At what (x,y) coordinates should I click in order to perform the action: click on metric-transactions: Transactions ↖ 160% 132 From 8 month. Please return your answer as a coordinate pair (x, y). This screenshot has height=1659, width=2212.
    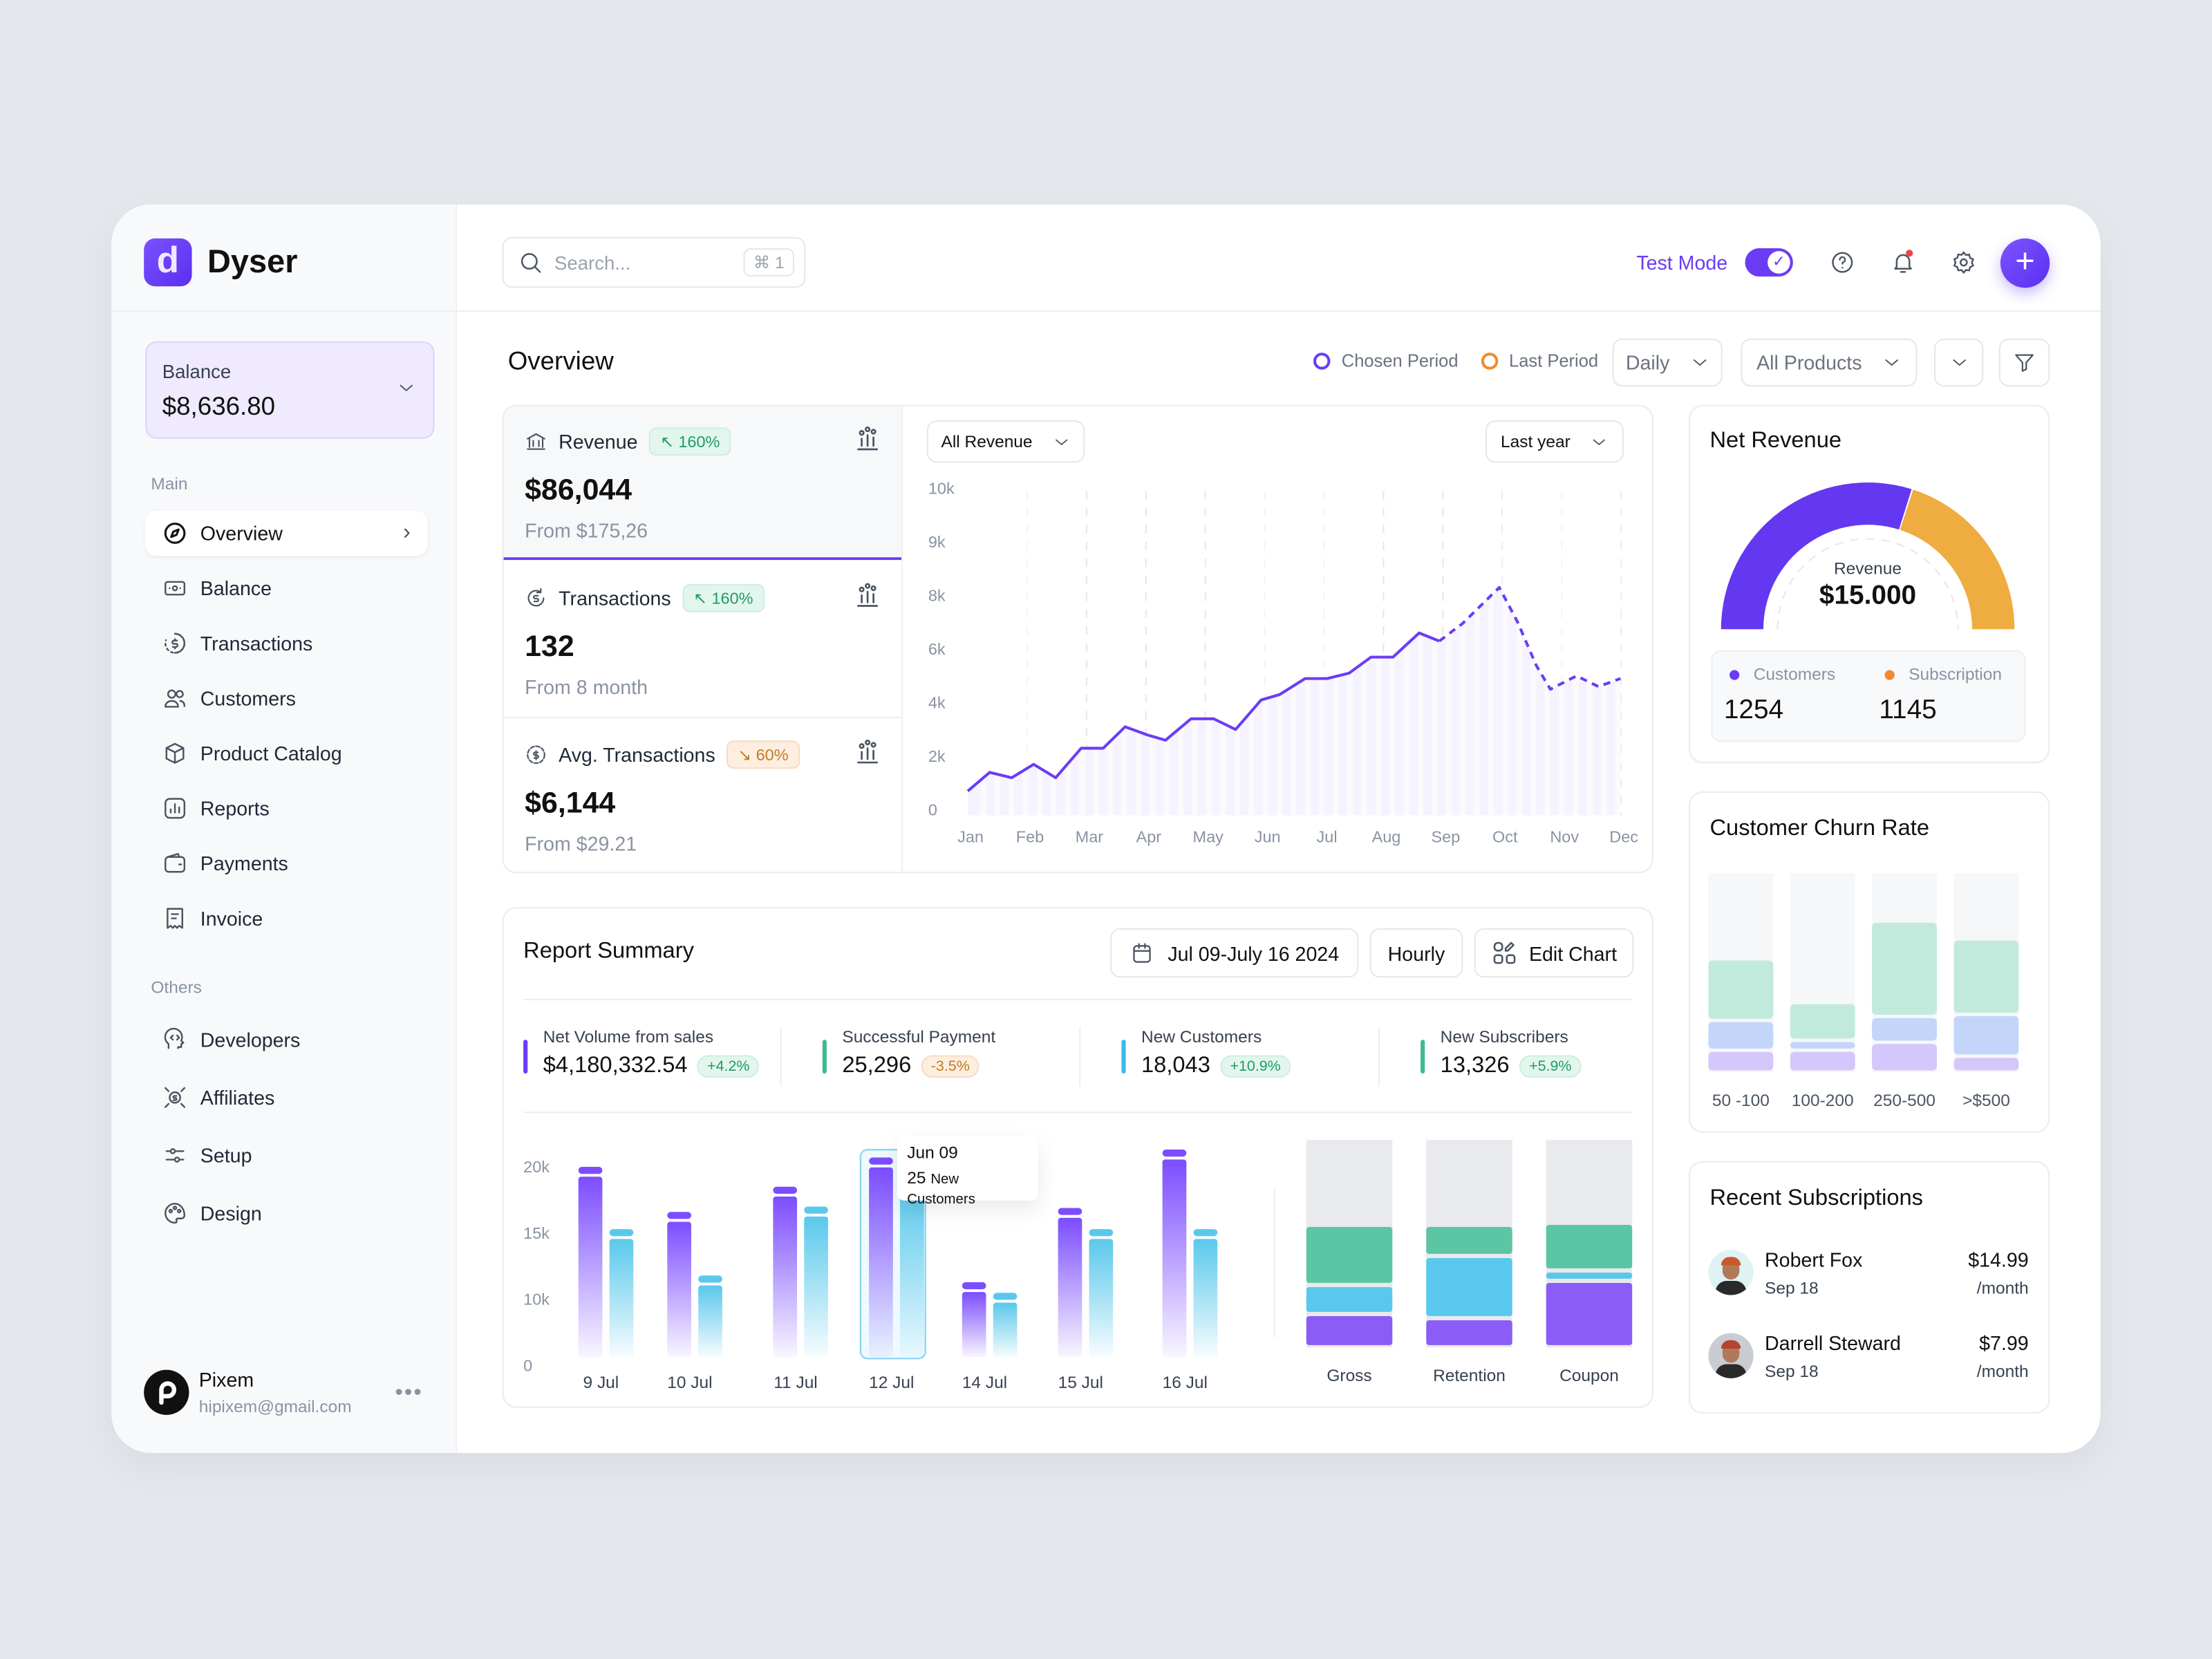
    Looking at the image, I should click on (703, 639).